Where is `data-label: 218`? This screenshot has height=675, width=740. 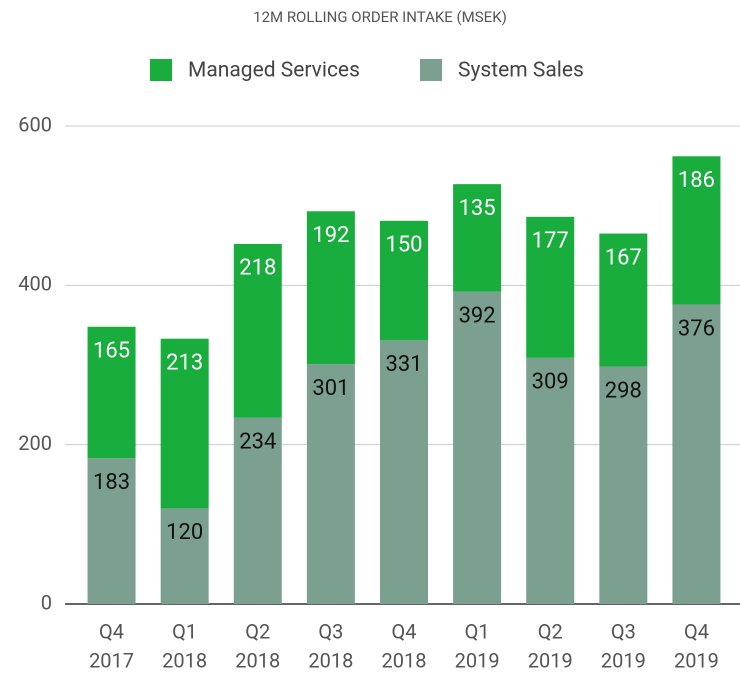
data-label: 218 is located at coordinates (257, 268).